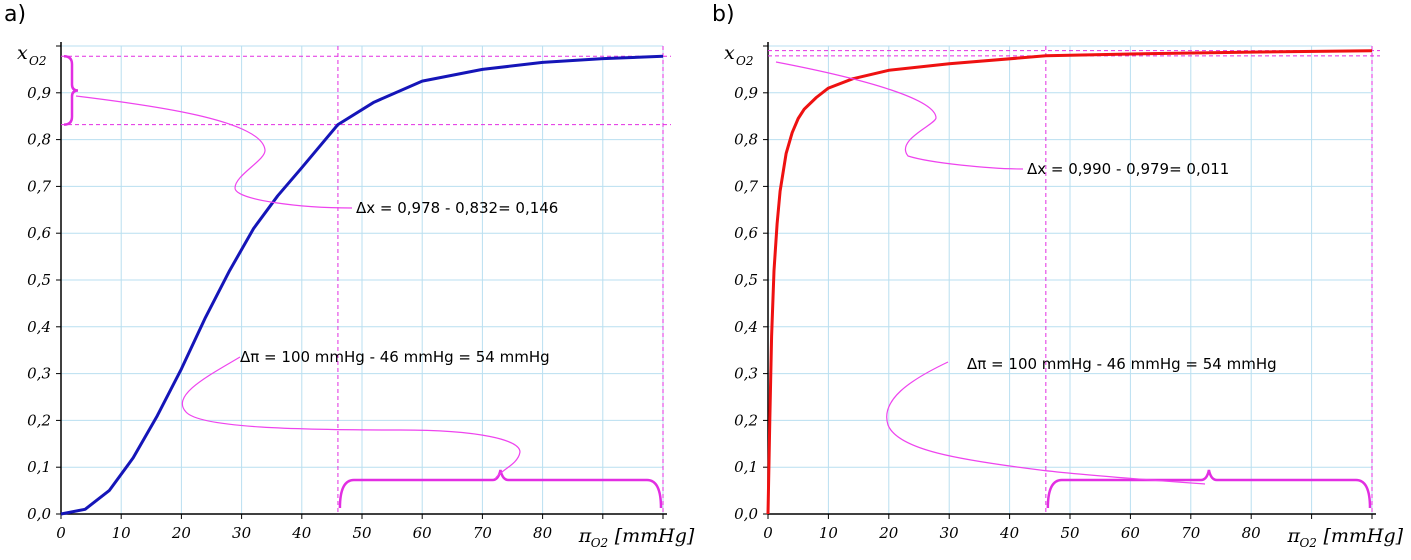  What do you see at coordinates (1128, 169) in the screenshot?
I see `delta-x-annotation: Δx = 0,990 - 0,979= 0,011` at bounding box center [1128, 169].